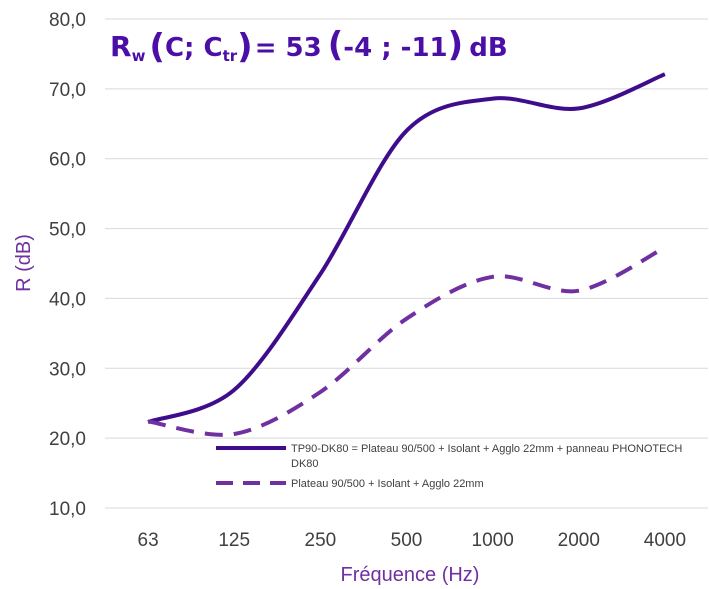 The height and width of the screenshot is (589, 709). What do you see at coordinates (121, 46) in the screenshot?
I see `title-r: R` at bounding box center [121, 46].